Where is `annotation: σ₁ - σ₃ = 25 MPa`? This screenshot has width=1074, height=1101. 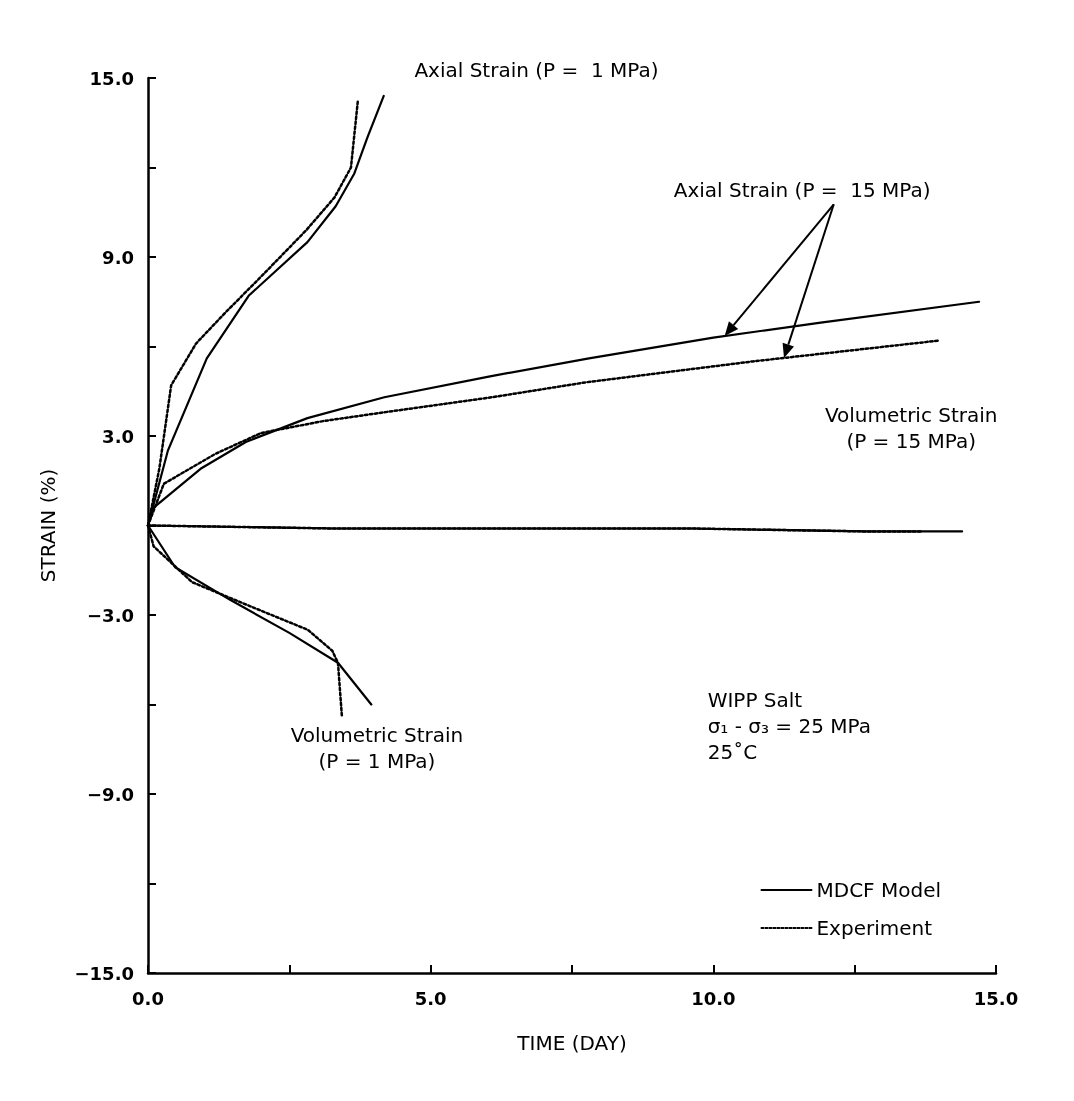
annotation: σ₁ - σ₃ = 25 MPa is located at coordinates (789, 725).